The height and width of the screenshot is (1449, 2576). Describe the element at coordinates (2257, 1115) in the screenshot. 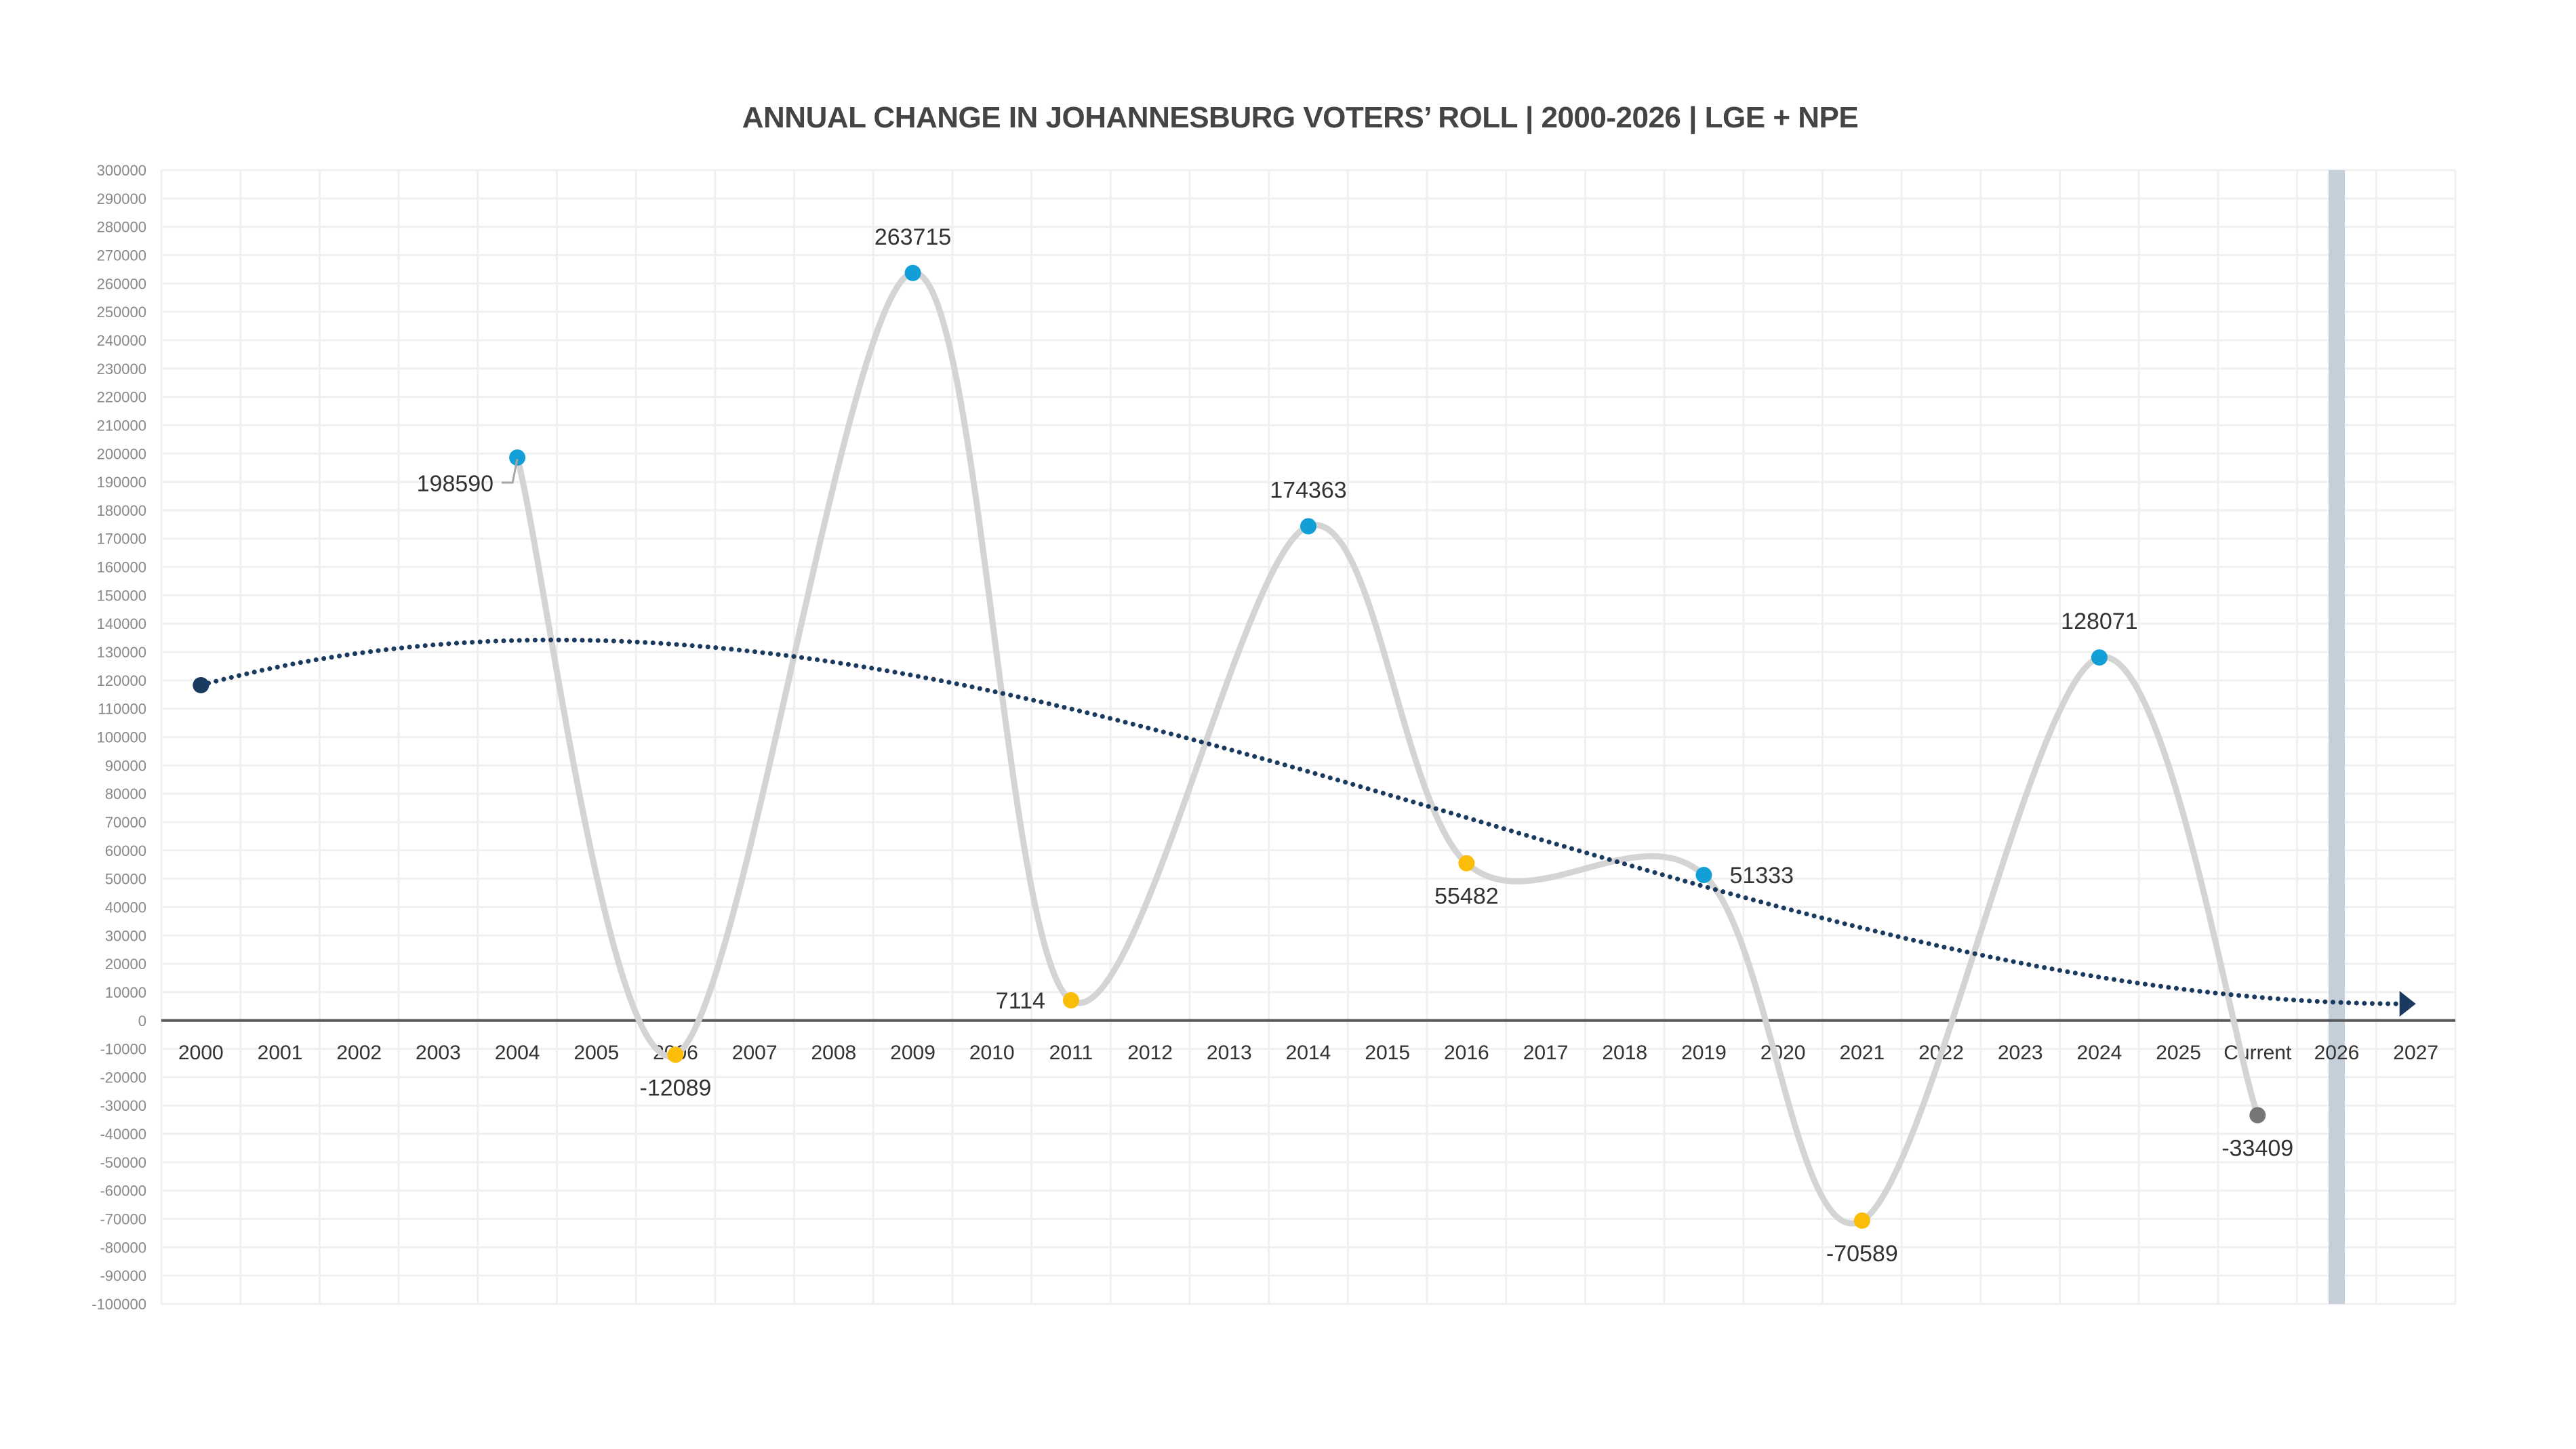

I see `data-point-current` at that location.